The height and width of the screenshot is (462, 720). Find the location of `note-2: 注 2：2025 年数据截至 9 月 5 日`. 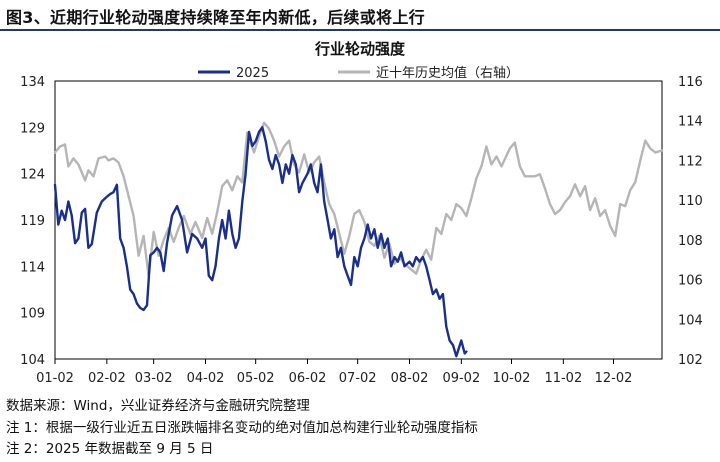

note-2: 注 2：2025 年数据截至 9 月 5 日 is located at coordinates (110, 449).